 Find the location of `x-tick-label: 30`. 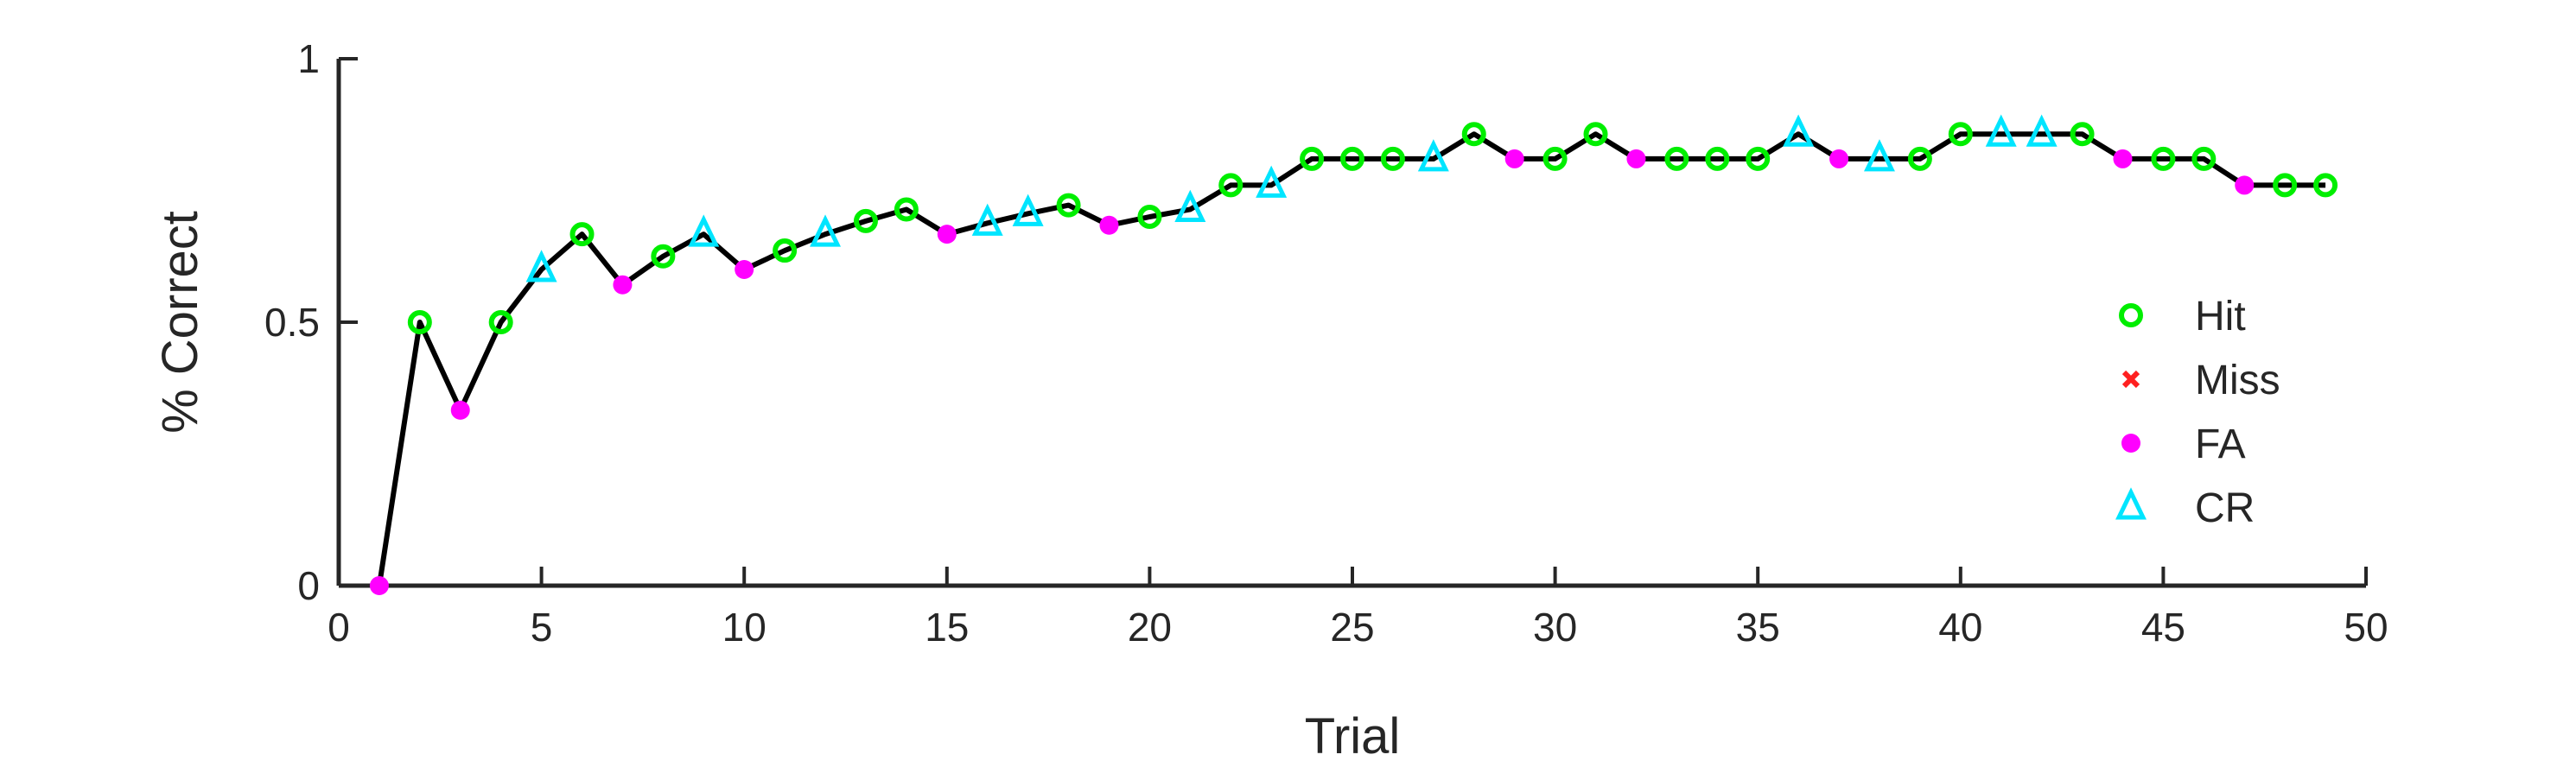

x-tick-label: 30 is located at coordinates (1555, 627).